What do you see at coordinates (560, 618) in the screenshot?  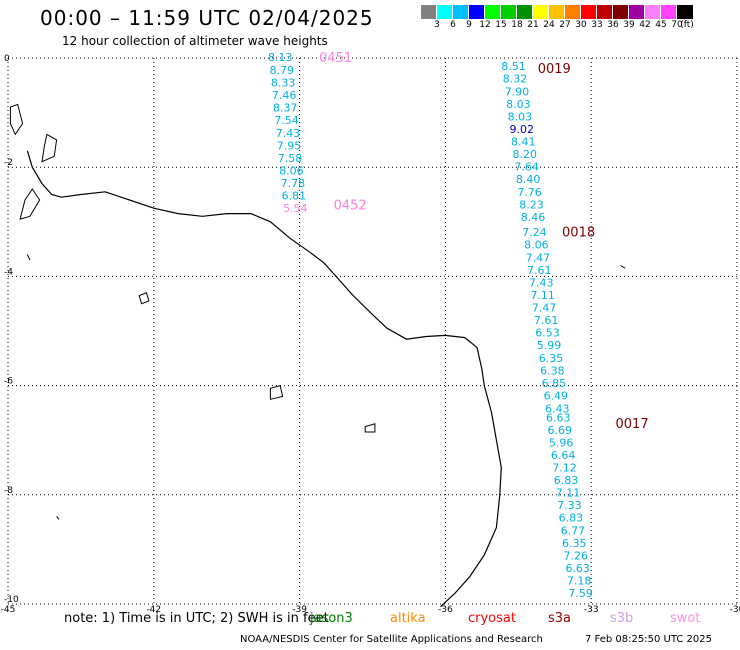 I see `legend-s3a: s3a` at bounding box center [560, 618].